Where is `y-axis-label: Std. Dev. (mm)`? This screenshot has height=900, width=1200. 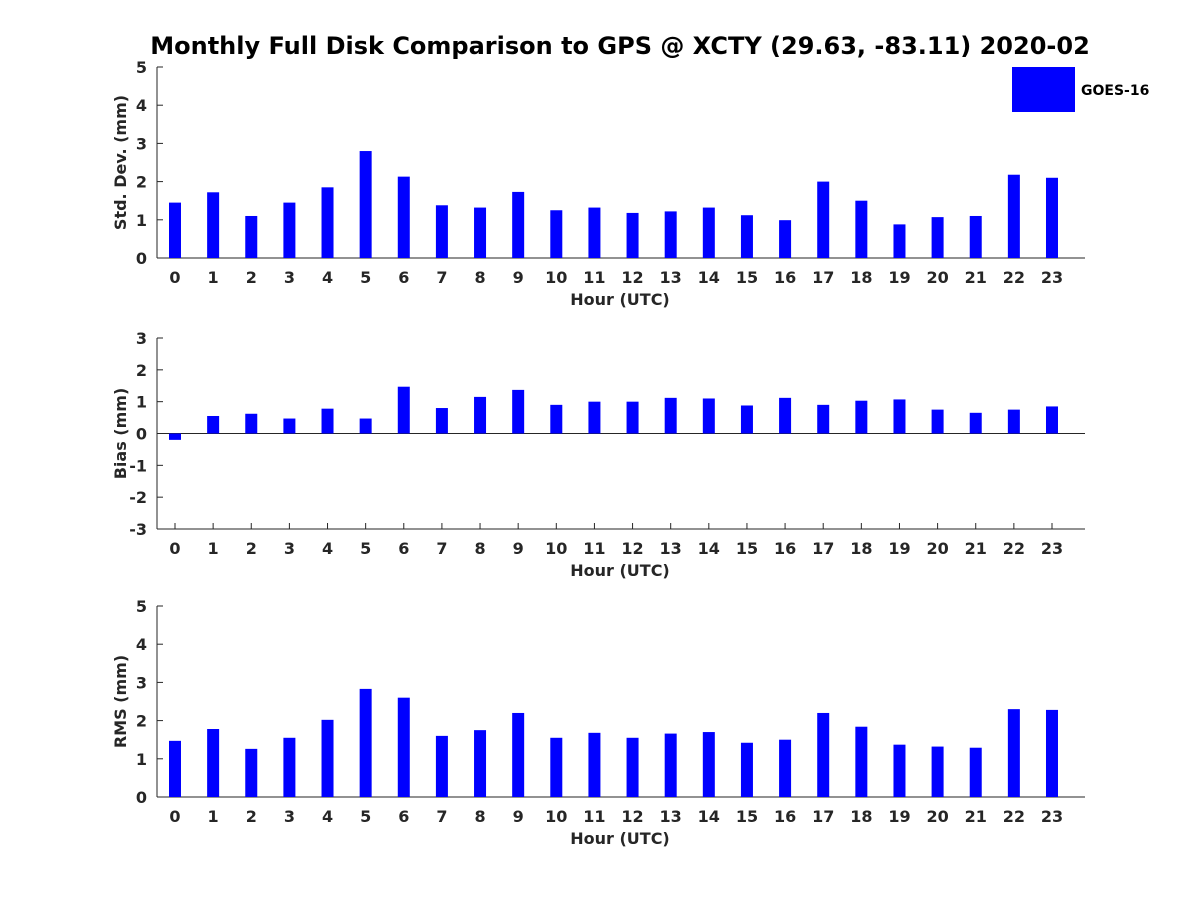
y-axis-label: Std. Dev. (mm) is located at coordinates (120, 162).